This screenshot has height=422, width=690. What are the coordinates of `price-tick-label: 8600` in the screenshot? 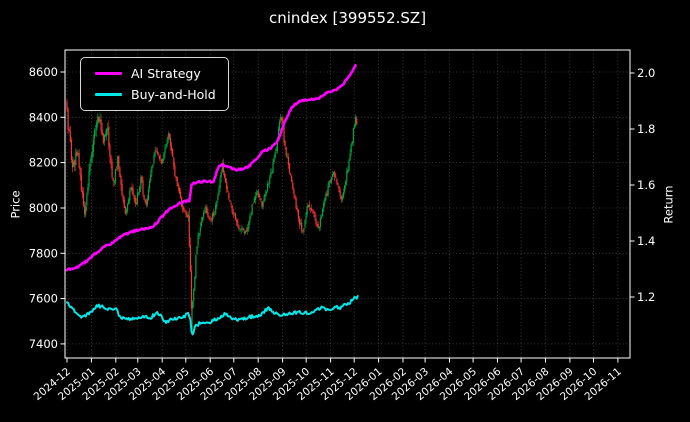 It's located at (43, 72).